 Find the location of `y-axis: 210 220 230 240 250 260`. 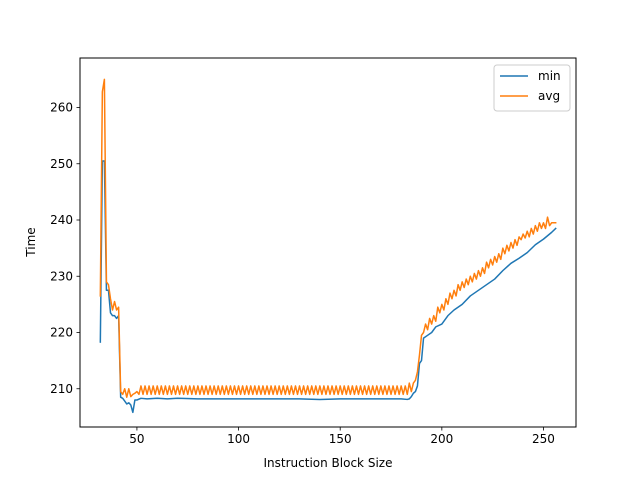

y-axis: 210 220 230 240 250 260 is located at coordinates (65, 248).